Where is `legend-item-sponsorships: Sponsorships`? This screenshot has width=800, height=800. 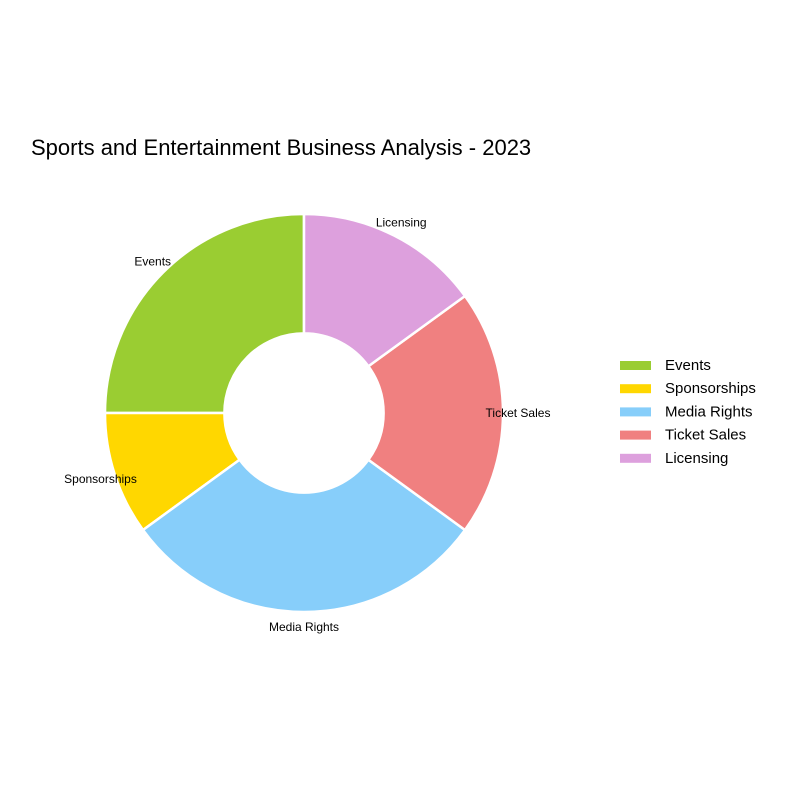
legend-item-sponsorships: Sponsorships is located at coordinates (688, 388).